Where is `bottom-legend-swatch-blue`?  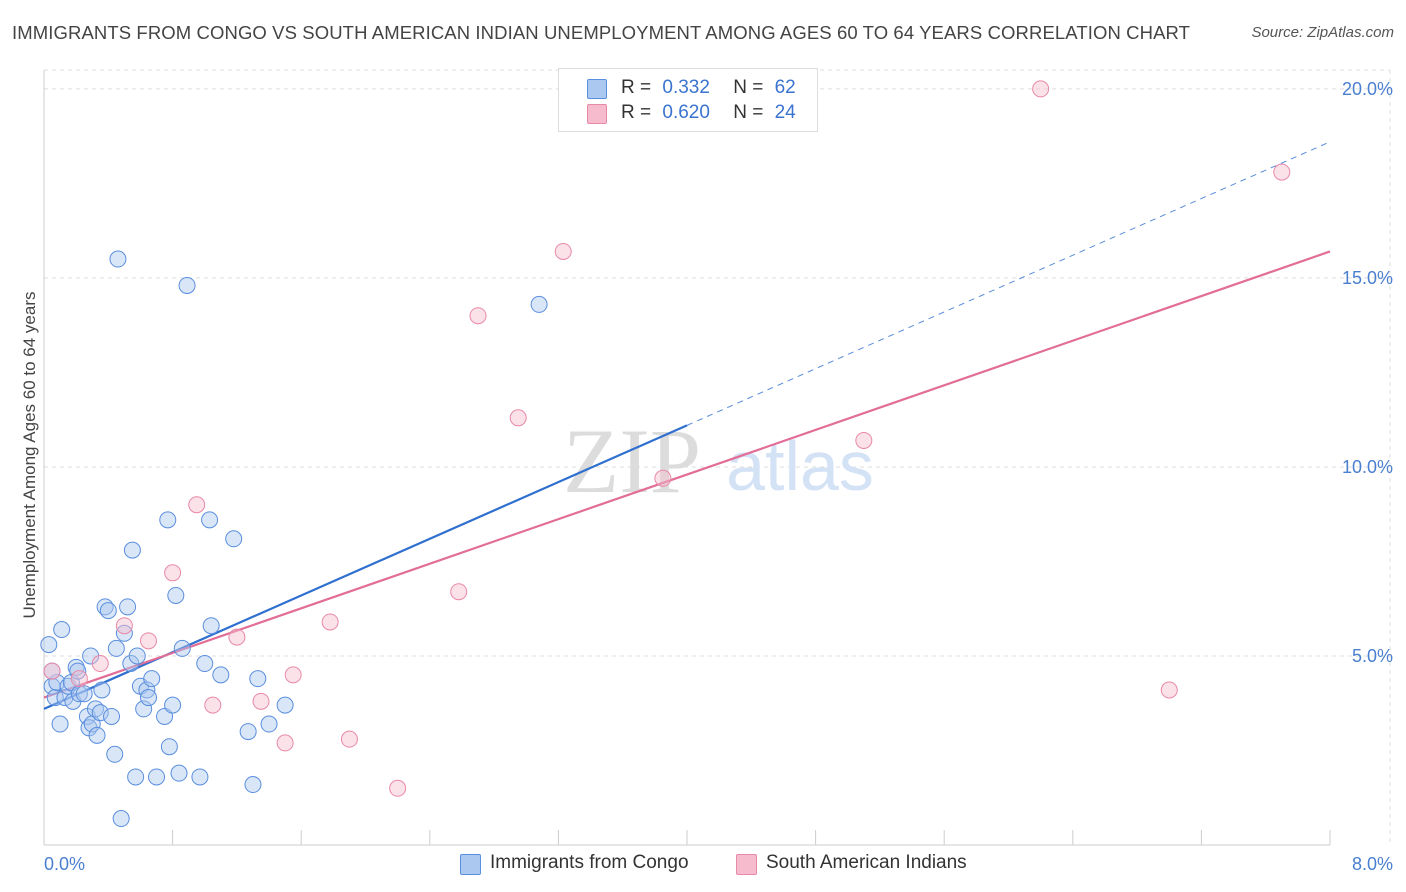 bottom-legend-swatch-blue is located at coordinates (470, 864).